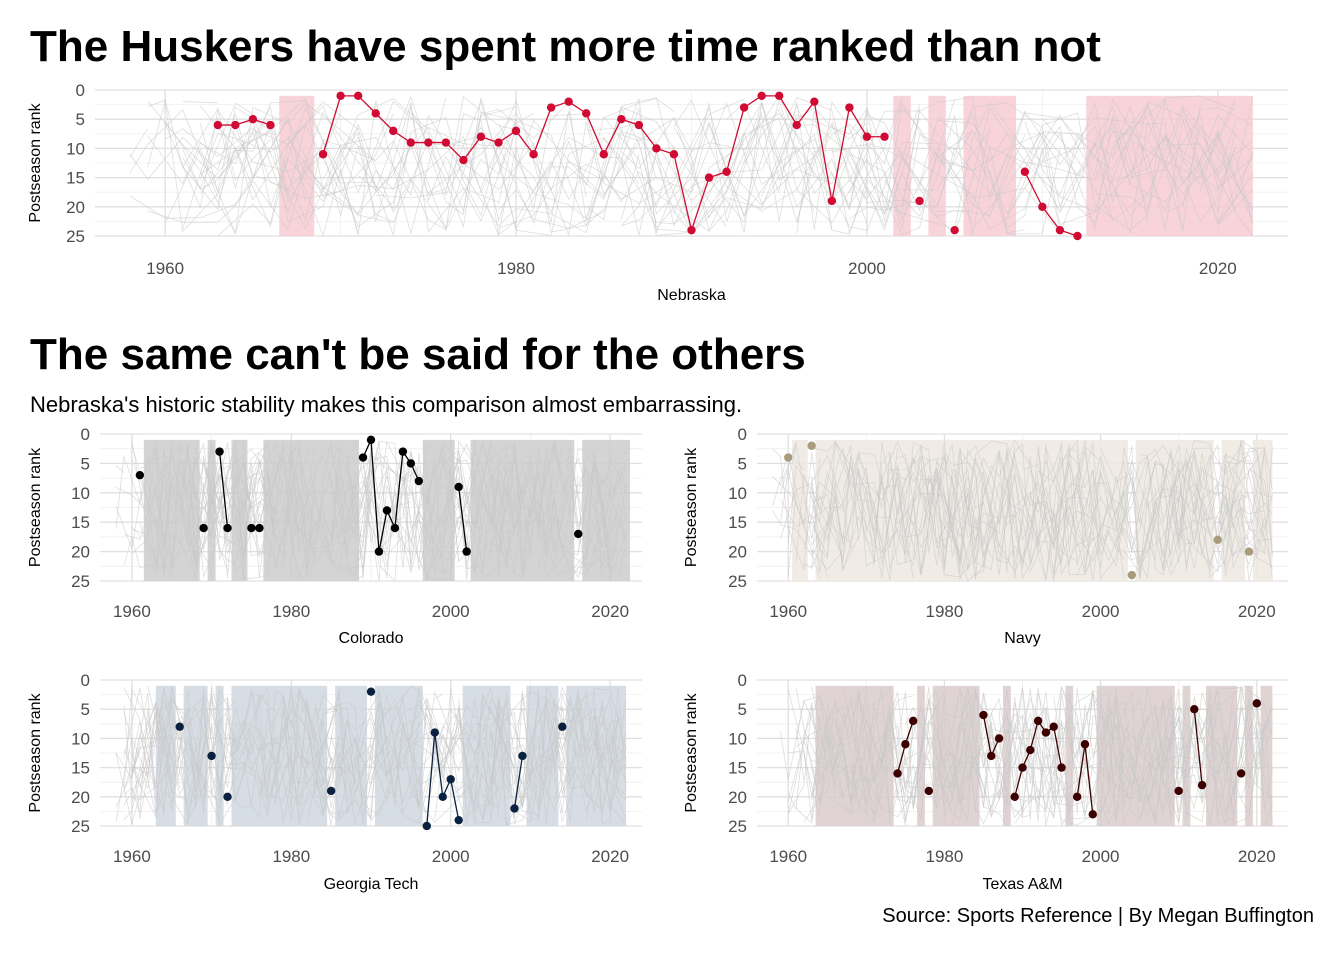 The width and height of the screenshot is (1344, 960). I want to click on x-tick-label: 1980, so click(944, 856).